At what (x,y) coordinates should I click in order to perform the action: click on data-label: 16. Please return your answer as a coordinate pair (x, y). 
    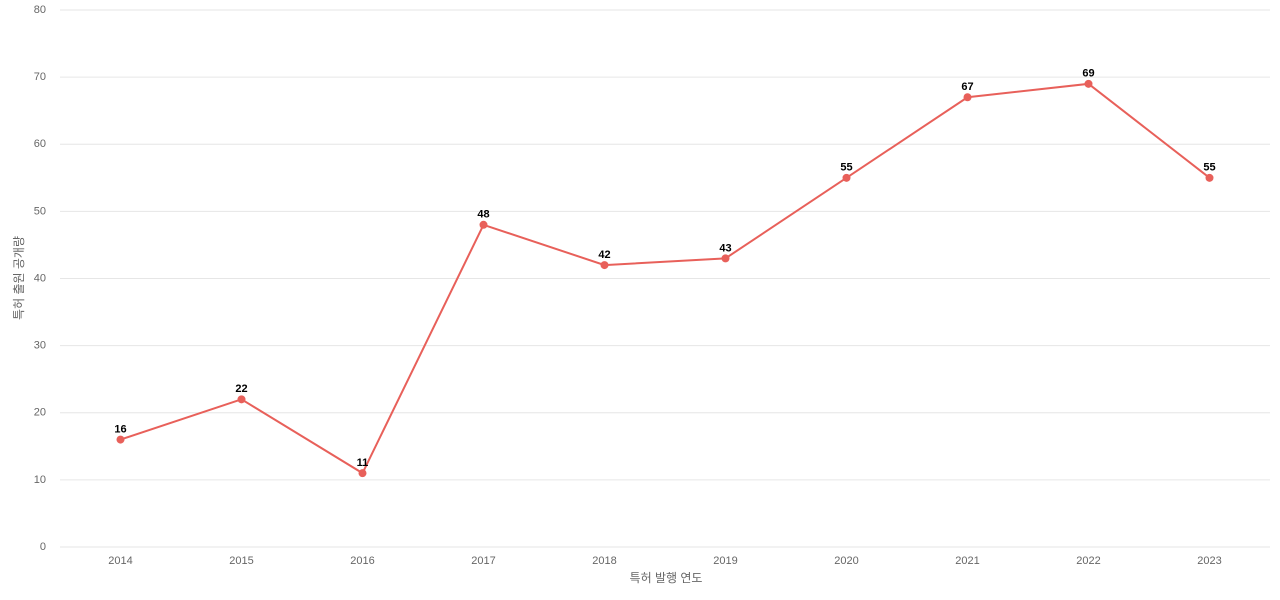
    Looking at the image, I should click on (120, 430).